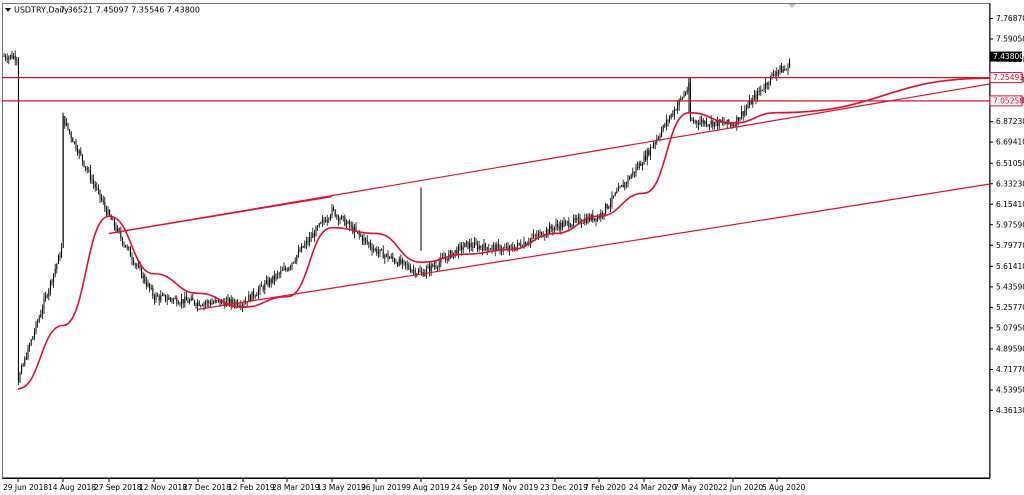 This screenshot has width=1024, height=495. What do you see at coordinates (516, 487) in the screenshot?
I see `time-tick-label: 7 Nov 2019` at bounding box center [516, 487].